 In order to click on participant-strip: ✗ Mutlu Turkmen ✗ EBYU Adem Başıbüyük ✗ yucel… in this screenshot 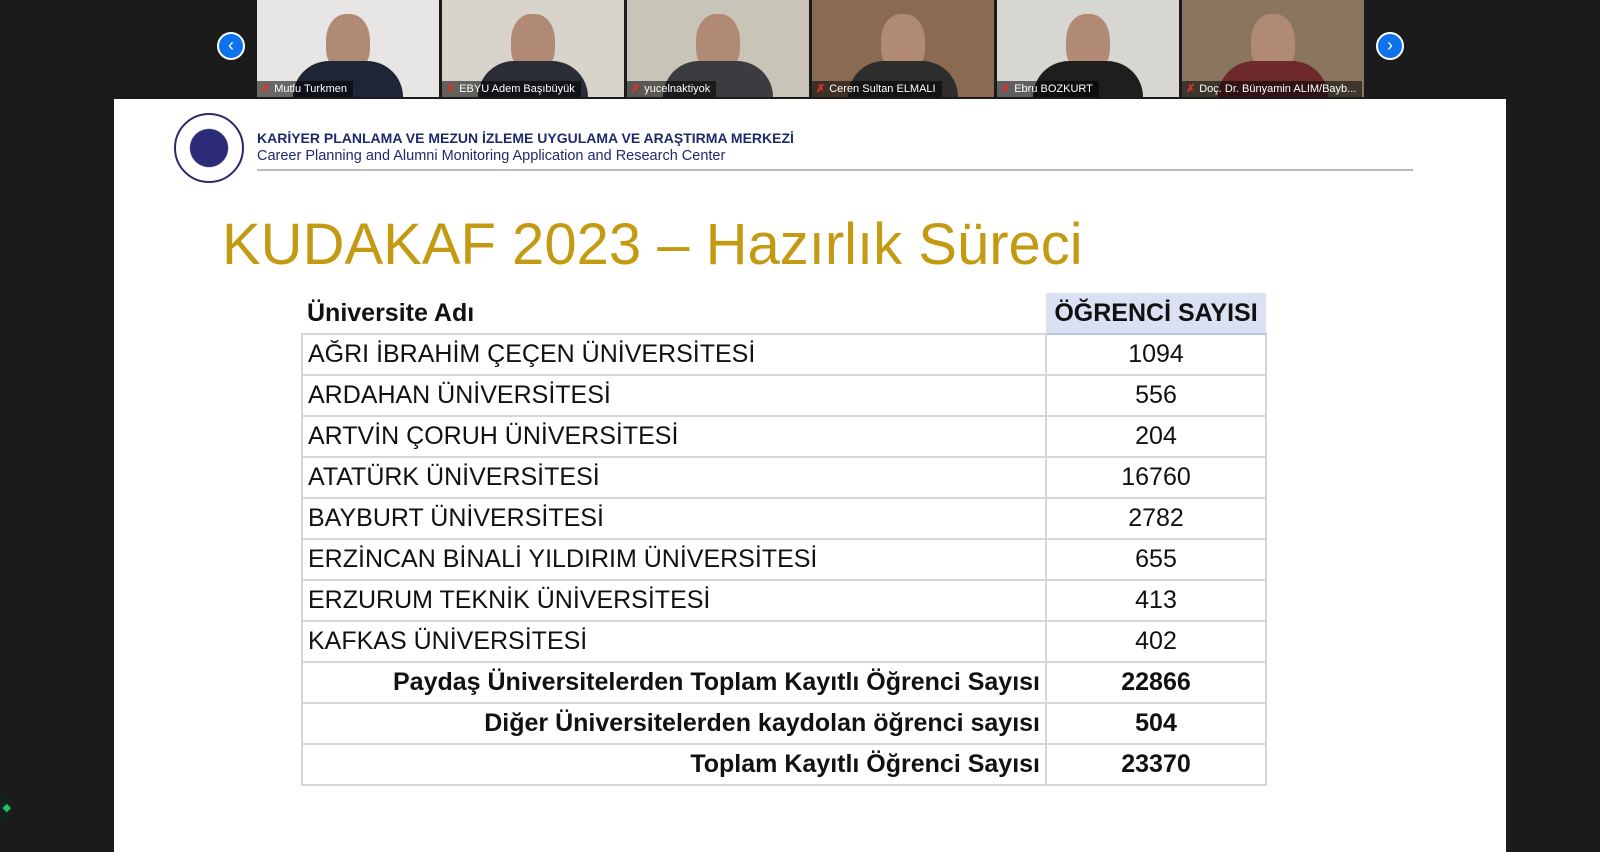, I will do `click(810, 48)`.